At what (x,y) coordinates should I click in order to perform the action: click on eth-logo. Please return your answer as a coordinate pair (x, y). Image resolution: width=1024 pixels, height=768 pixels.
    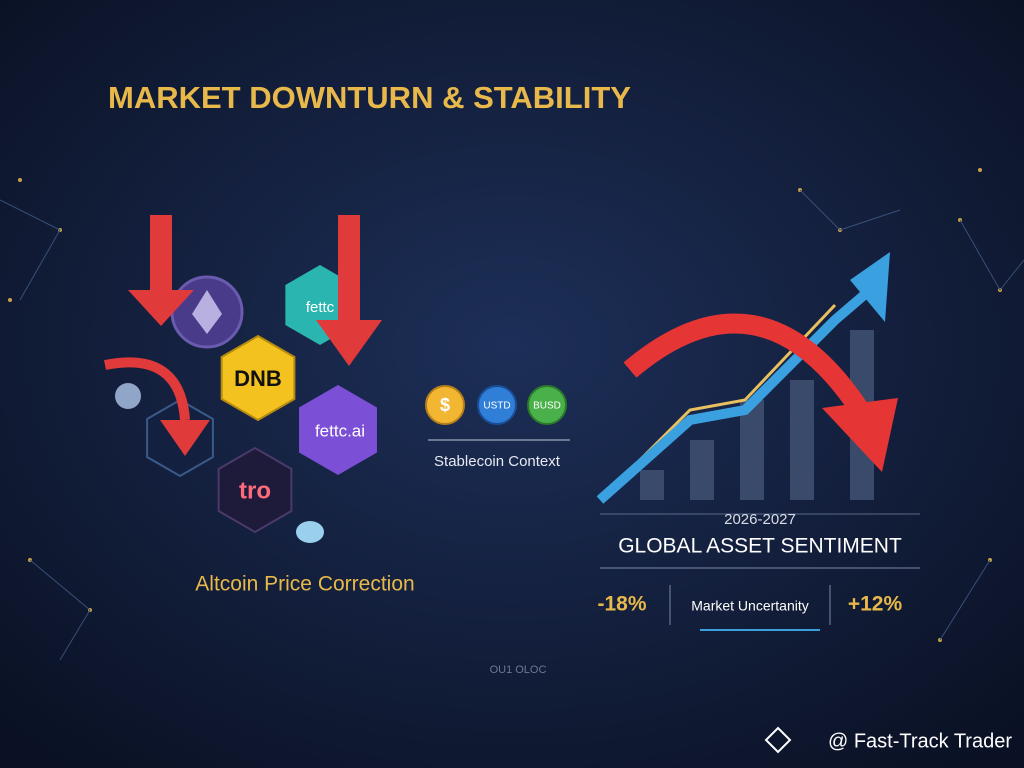
    Looking at the image, I should click on (207, 312).